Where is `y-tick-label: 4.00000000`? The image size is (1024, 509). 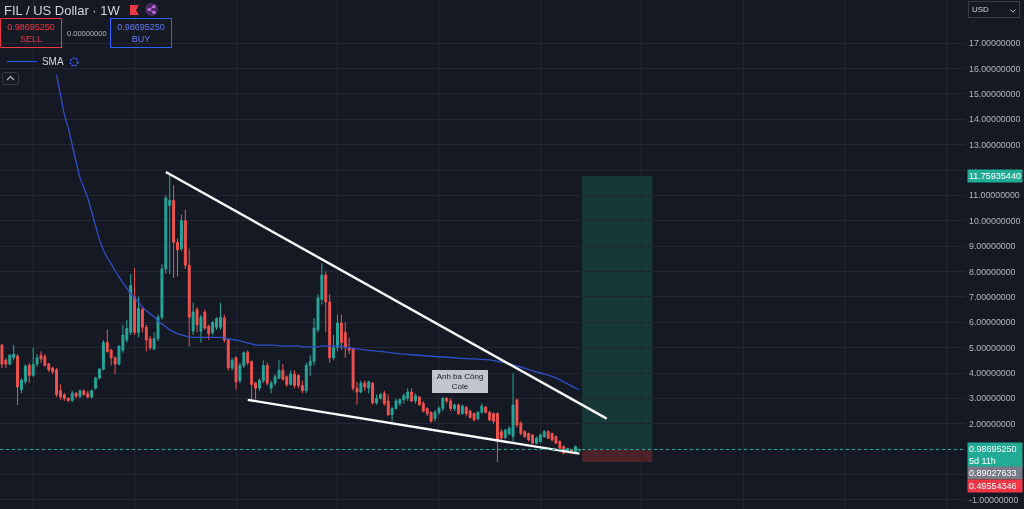
y-tick-label: 4.00000000 is located at coordinates (992, 373).